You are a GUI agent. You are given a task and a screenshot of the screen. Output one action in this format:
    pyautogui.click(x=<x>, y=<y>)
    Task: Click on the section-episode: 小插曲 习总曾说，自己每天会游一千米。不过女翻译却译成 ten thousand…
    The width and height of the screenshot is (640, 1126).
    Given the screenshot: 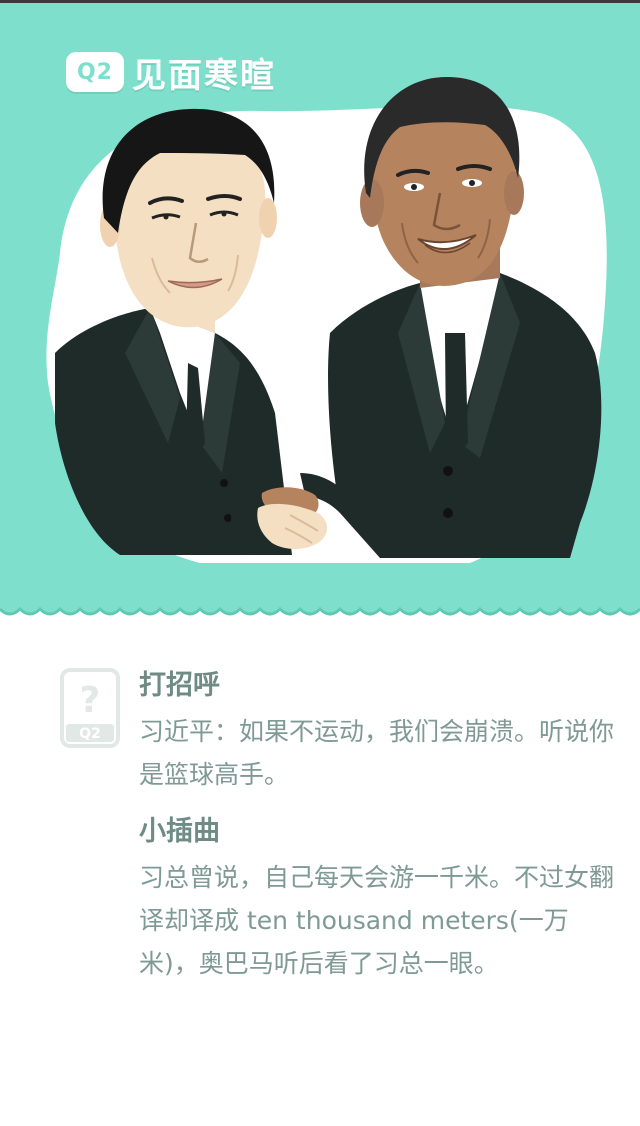 What is the action you would take?
    pyautogui.click(x=379, y=898)
    